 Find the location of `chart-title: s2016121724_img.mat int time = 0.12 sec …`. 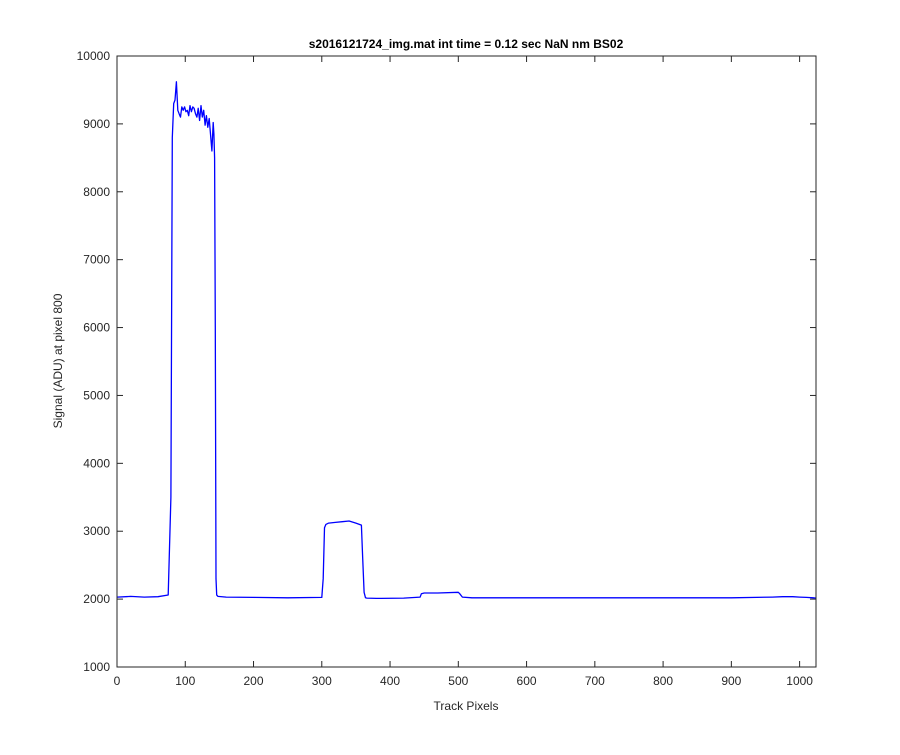

chart-title: s2016121724_img.mat int time = 0.12 sec … is located at coordinates (466, 44).